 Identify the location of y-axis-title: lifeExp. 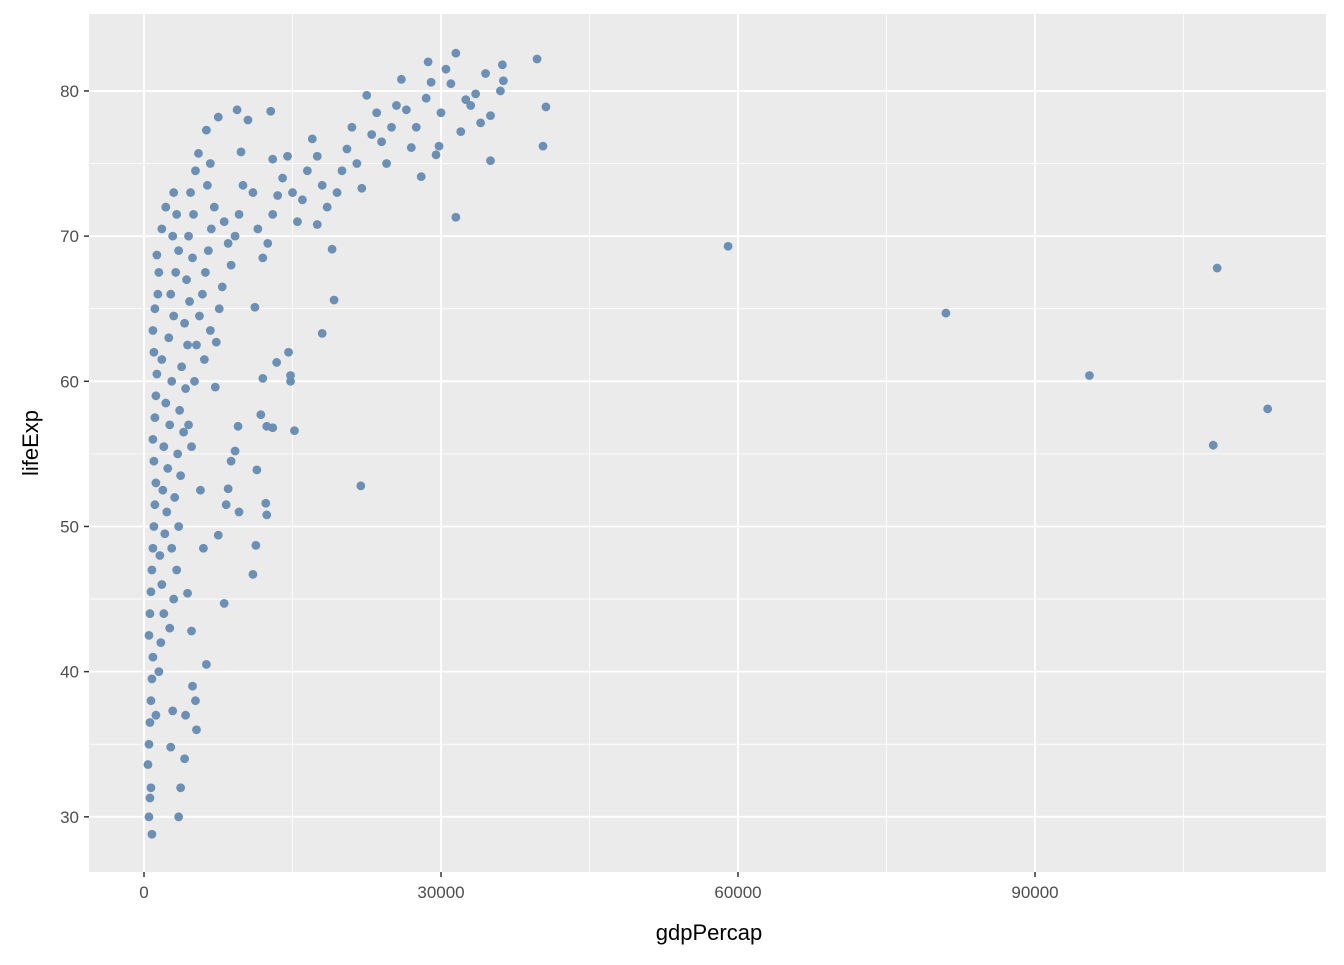
(30, 443).